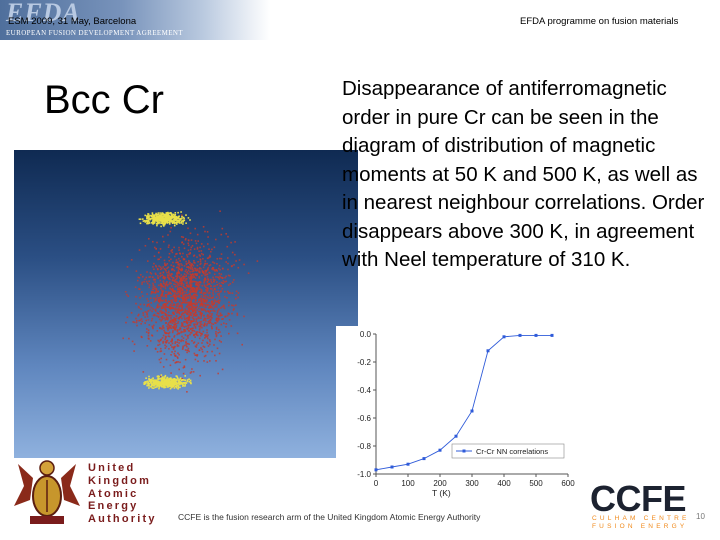 This screenshot has height=540, width=720. What do you see at coordinates (640, 527) in the screenshot?
I see `ccfe-sub-line: FUSION ENERGY` at bounding box center [640, 527].